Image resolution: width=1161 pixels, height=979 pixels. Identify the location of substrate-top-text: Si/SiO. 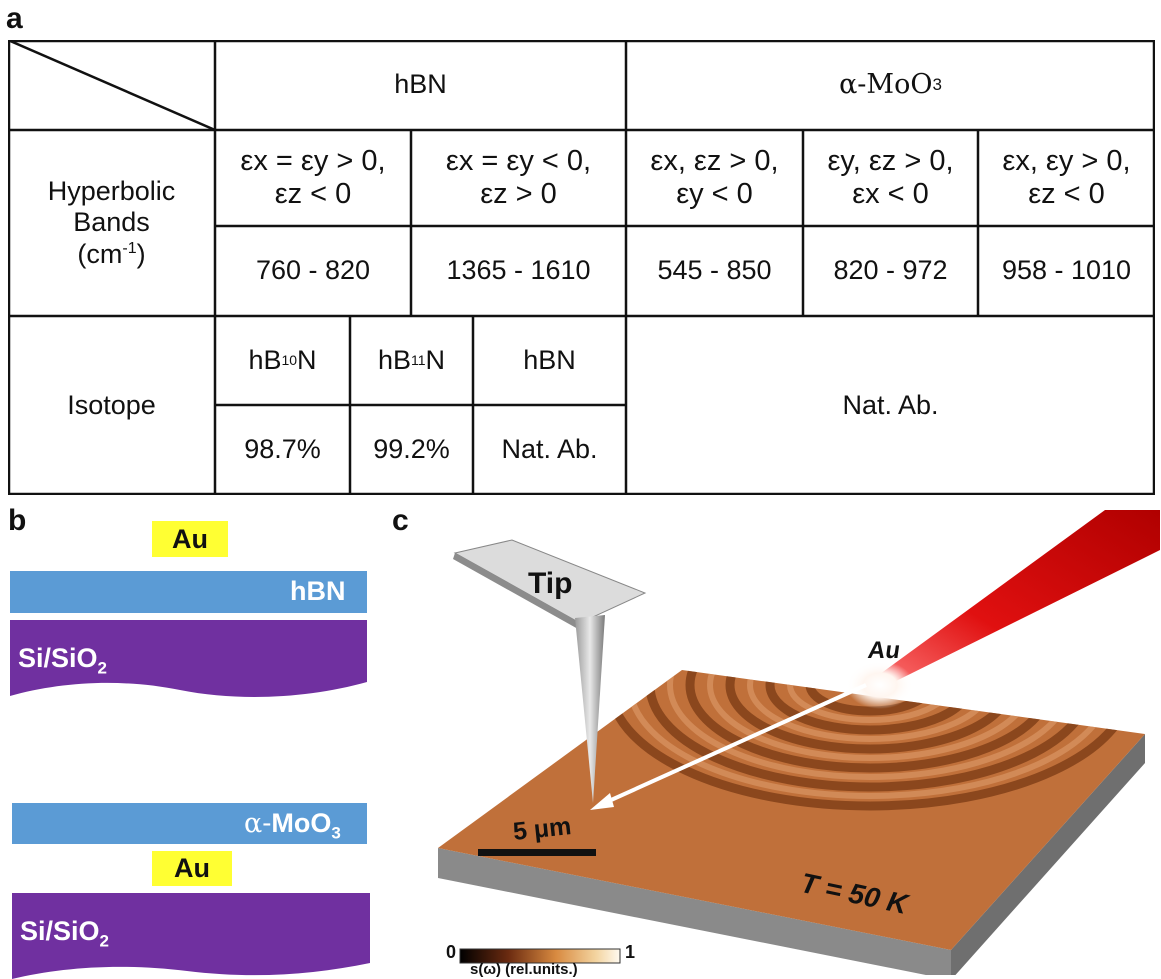
(58, 658).